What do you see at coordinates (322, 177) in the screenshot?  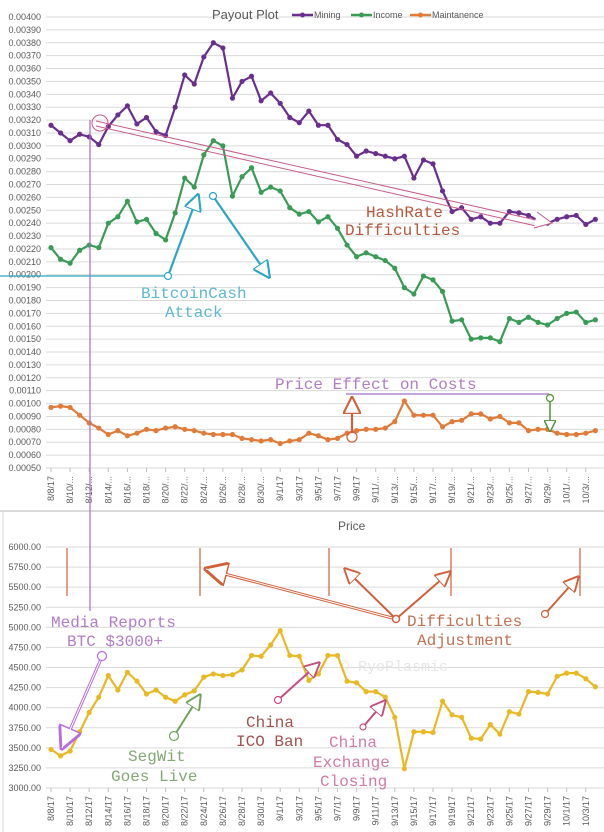 I see `hashrate-annotation: HashRate Difficulties` at bounding box center [322, 177].